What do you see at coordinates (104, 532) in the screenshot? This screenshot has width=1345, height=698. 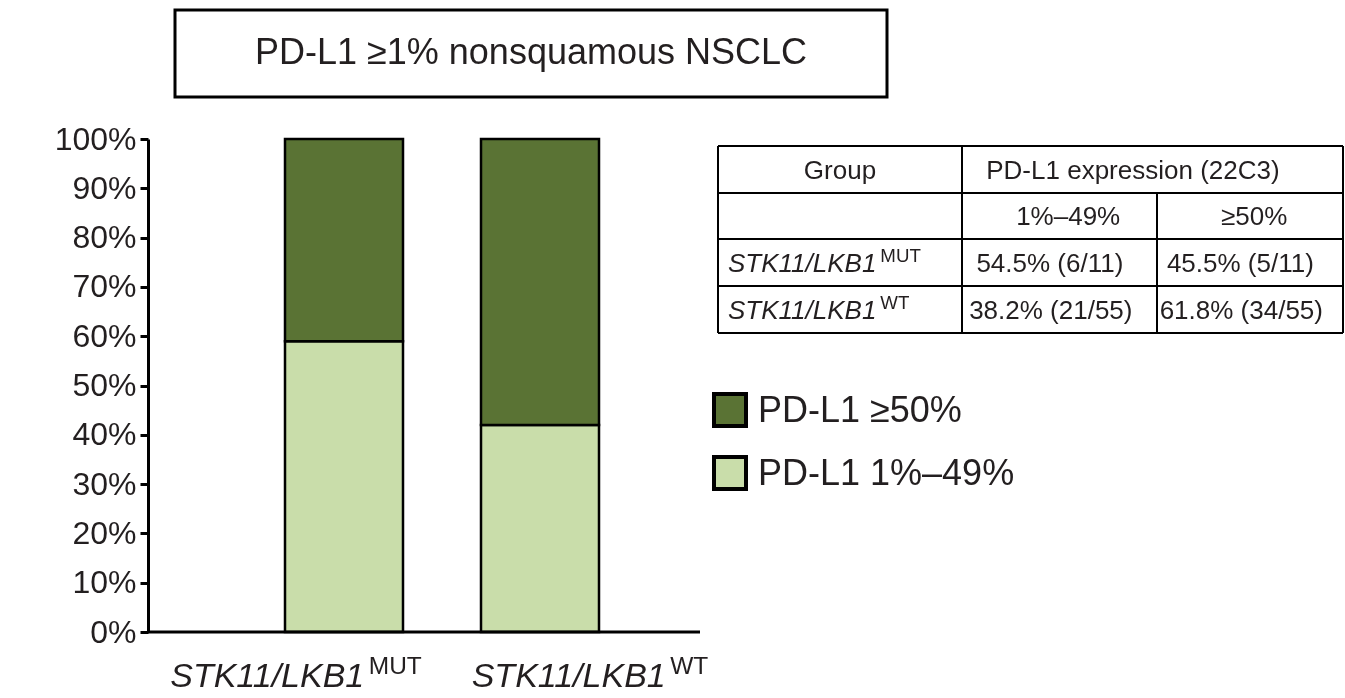 I see `y-tick-label: 20%` at bounding box center [104, 532].